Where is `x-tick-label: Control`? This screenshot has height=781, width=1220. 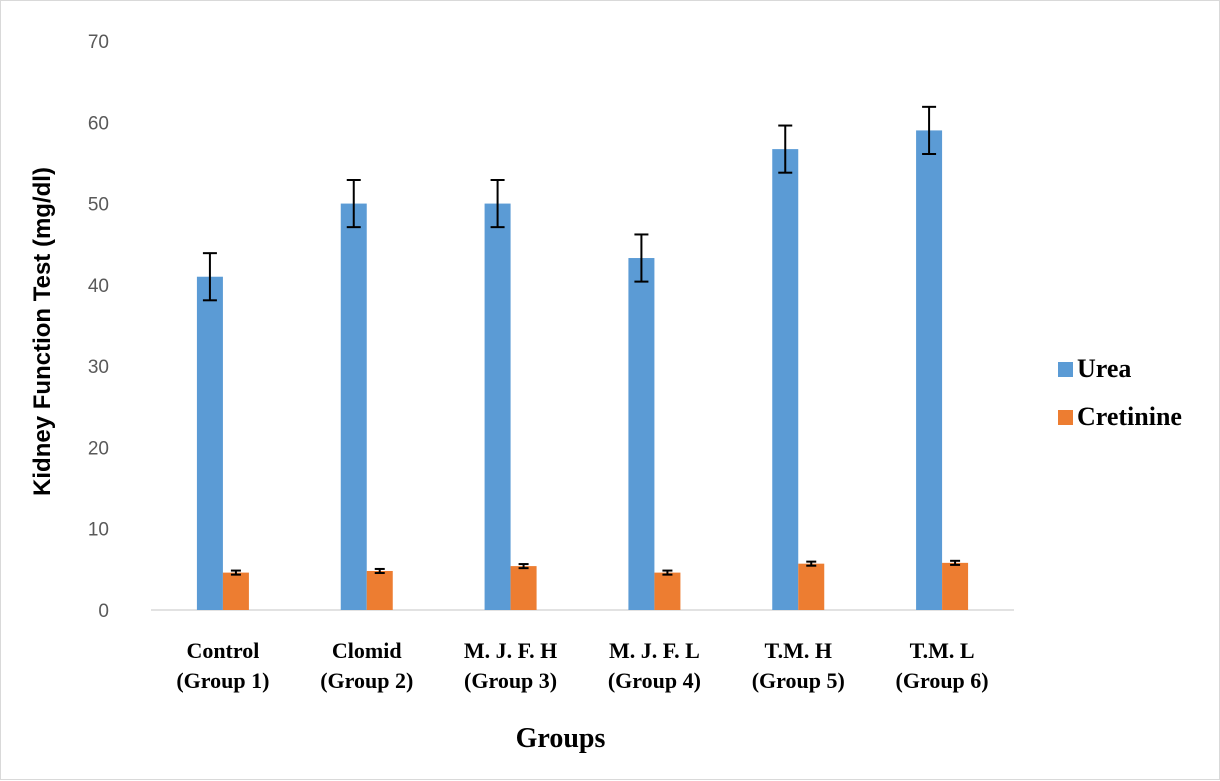
x-tick-label: Control is located at coordinates (222, 650).